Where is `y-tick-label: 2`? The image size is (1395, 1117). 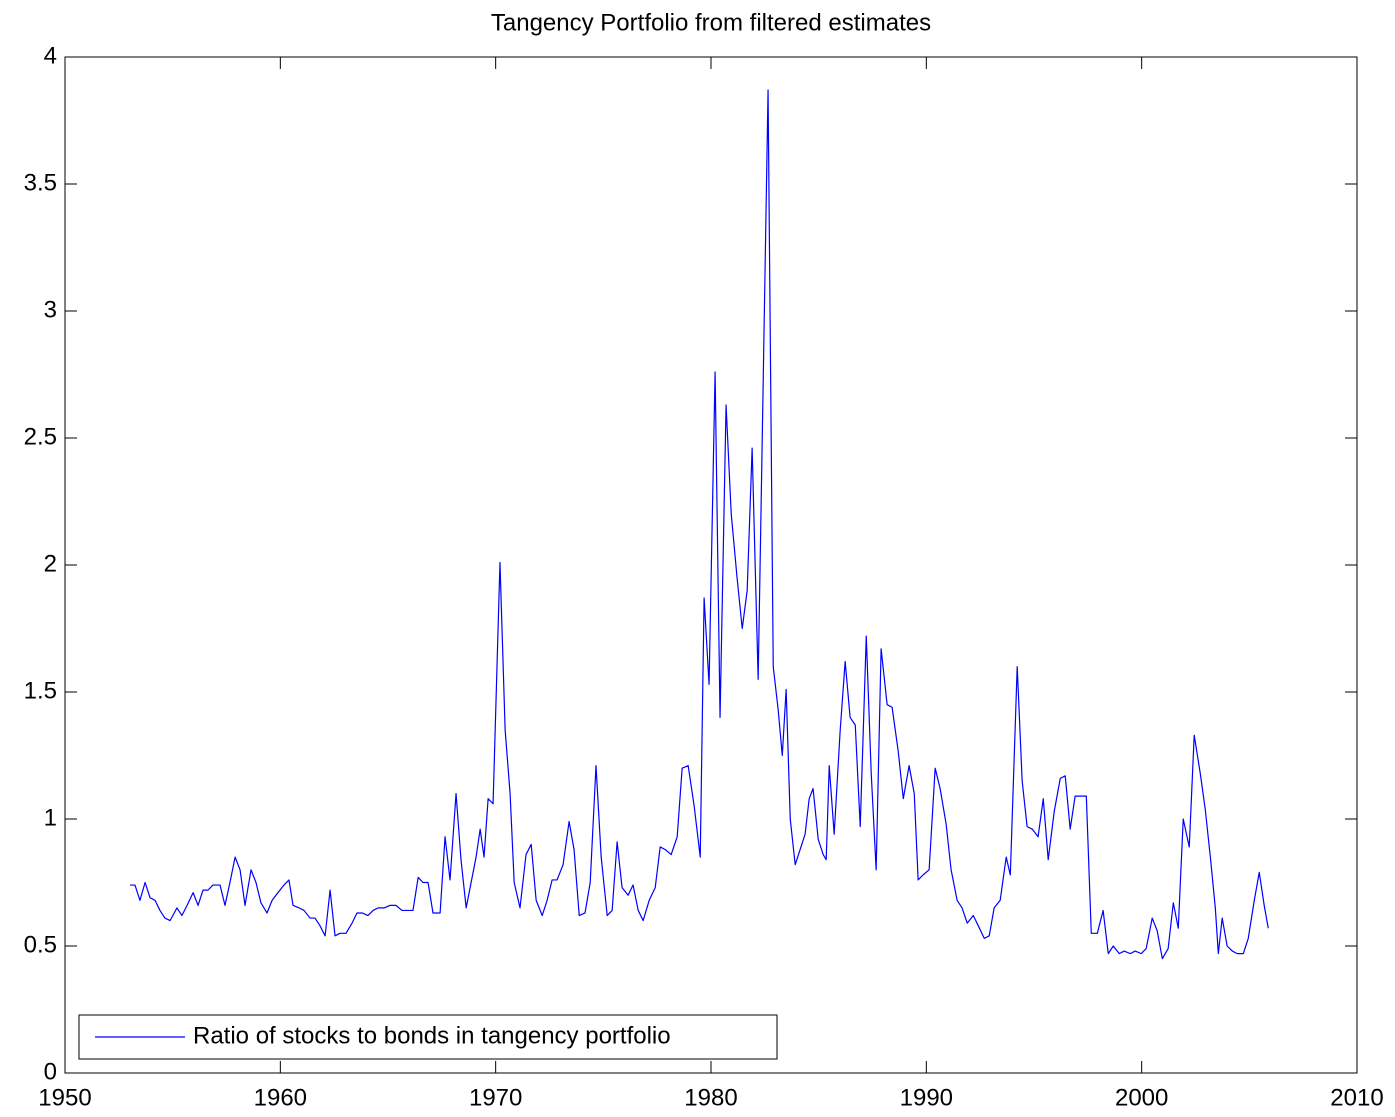 y-tick-label: 2 is located at coordinates (50, 563).